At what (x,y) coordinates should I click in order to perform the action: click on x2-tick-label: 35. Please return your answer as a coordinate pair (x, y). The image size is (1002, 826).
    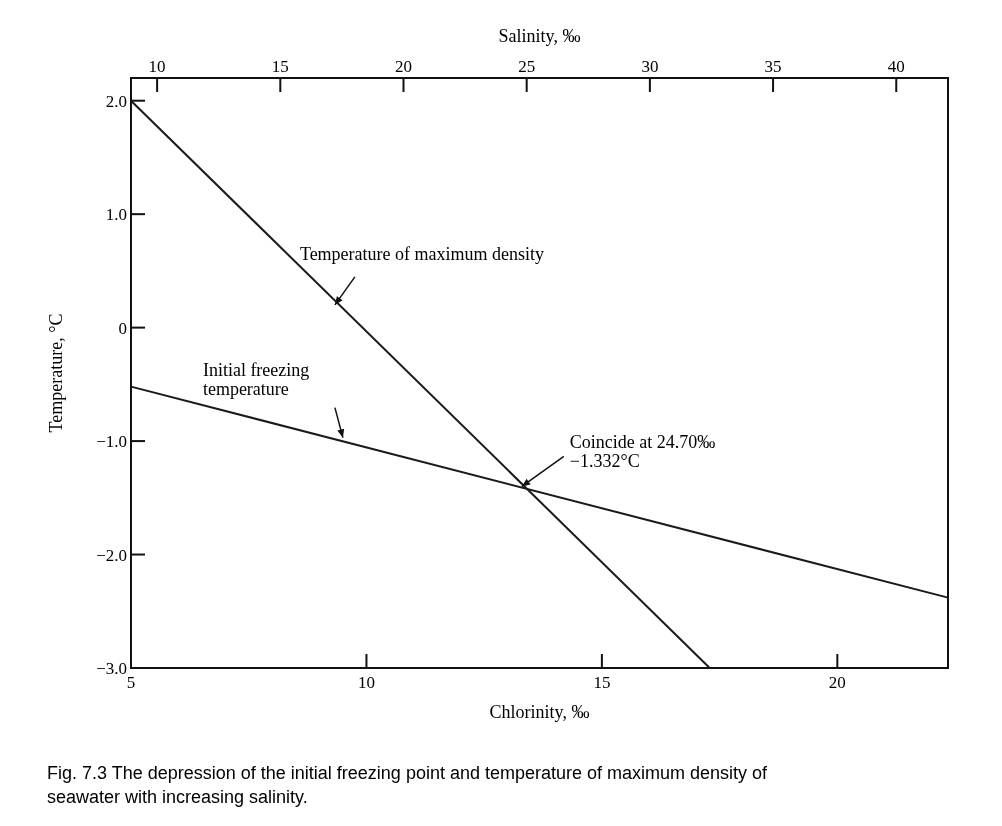
    Looking at the image, I should click on (773, 66).